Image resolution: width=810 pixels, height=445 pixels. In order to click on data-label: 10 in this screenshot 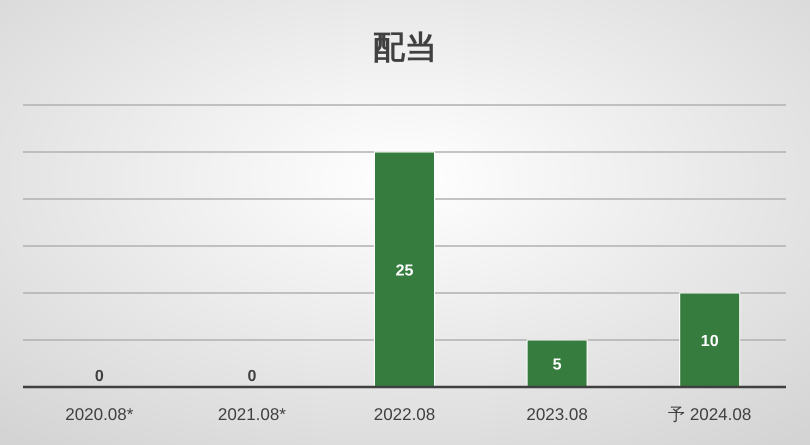, I will do `click(709, 341)`.